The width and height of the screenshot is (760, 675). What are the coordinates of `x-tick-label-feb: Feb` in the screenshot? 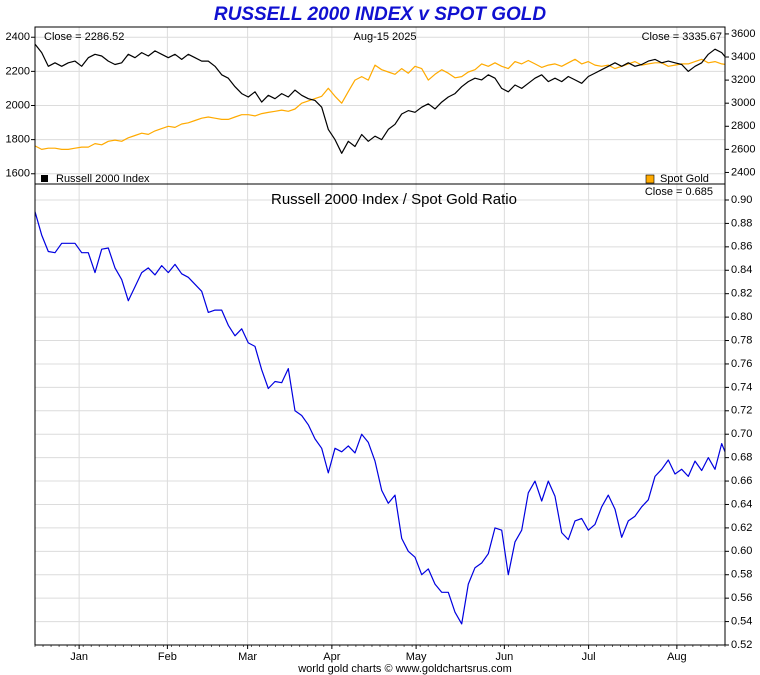 It's located at (167, 657).